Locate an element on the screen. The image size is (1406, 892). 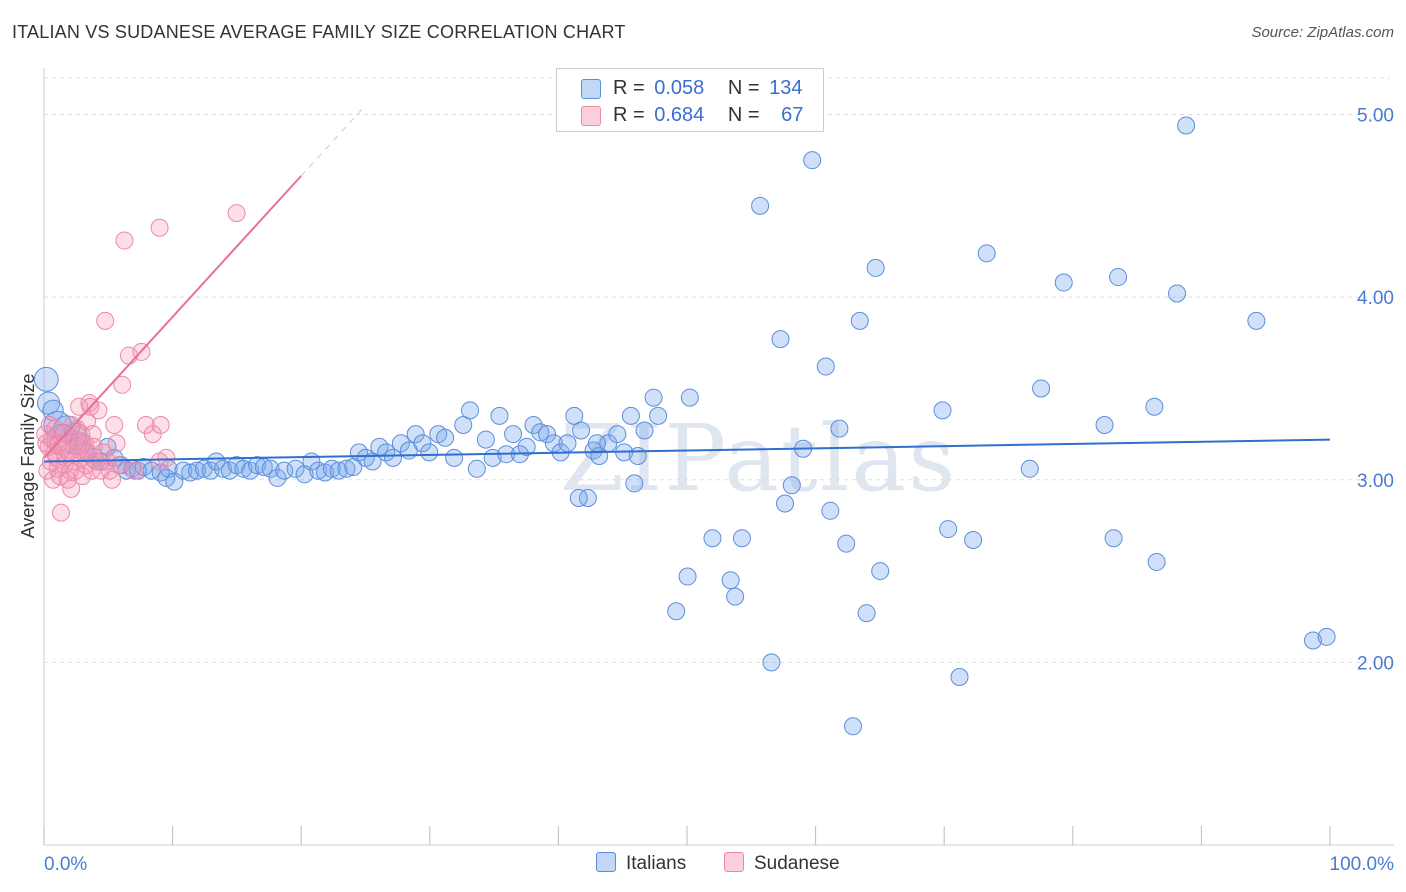
y-tick-label: 2.00 is located at coordinates (1375, 663).